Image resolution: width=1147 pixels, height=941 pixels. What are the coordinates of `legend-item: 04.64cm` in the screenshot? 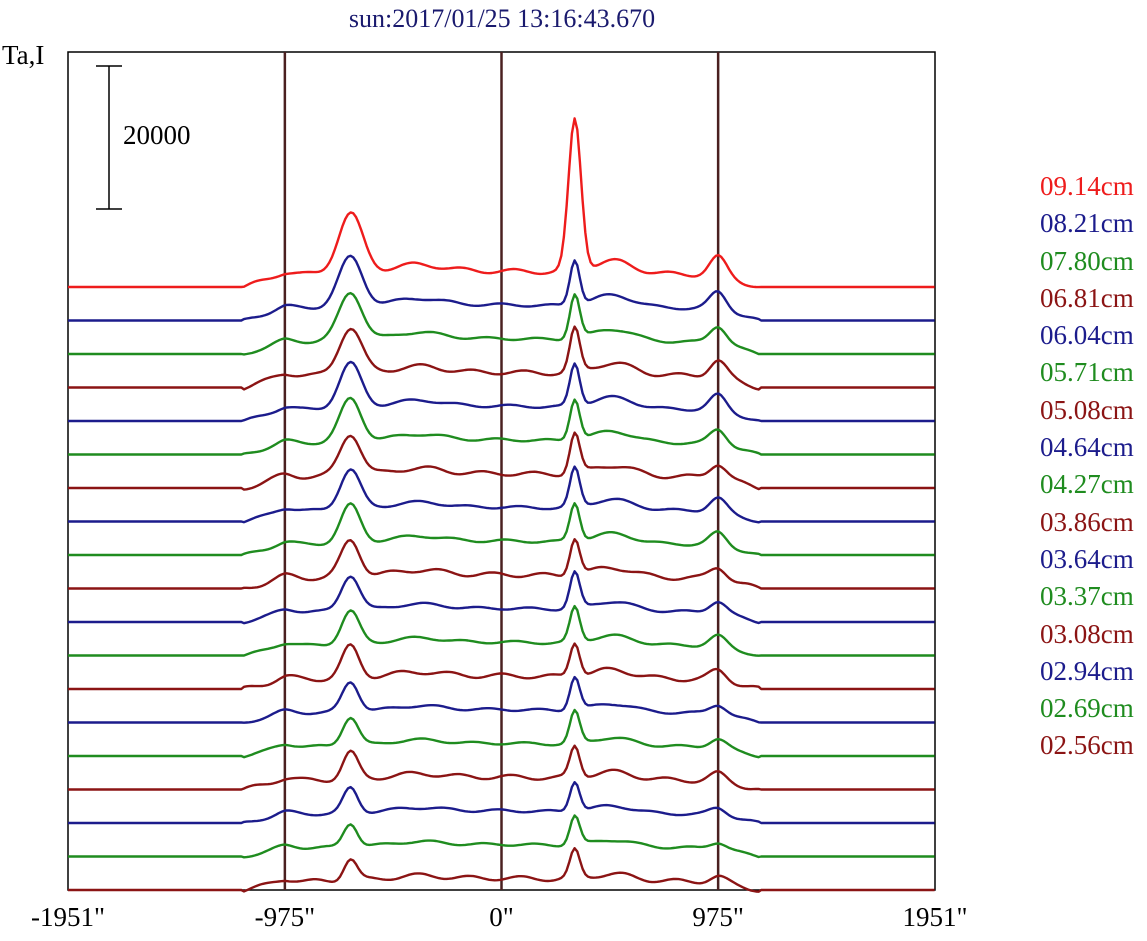 It's located at (1087, 447).